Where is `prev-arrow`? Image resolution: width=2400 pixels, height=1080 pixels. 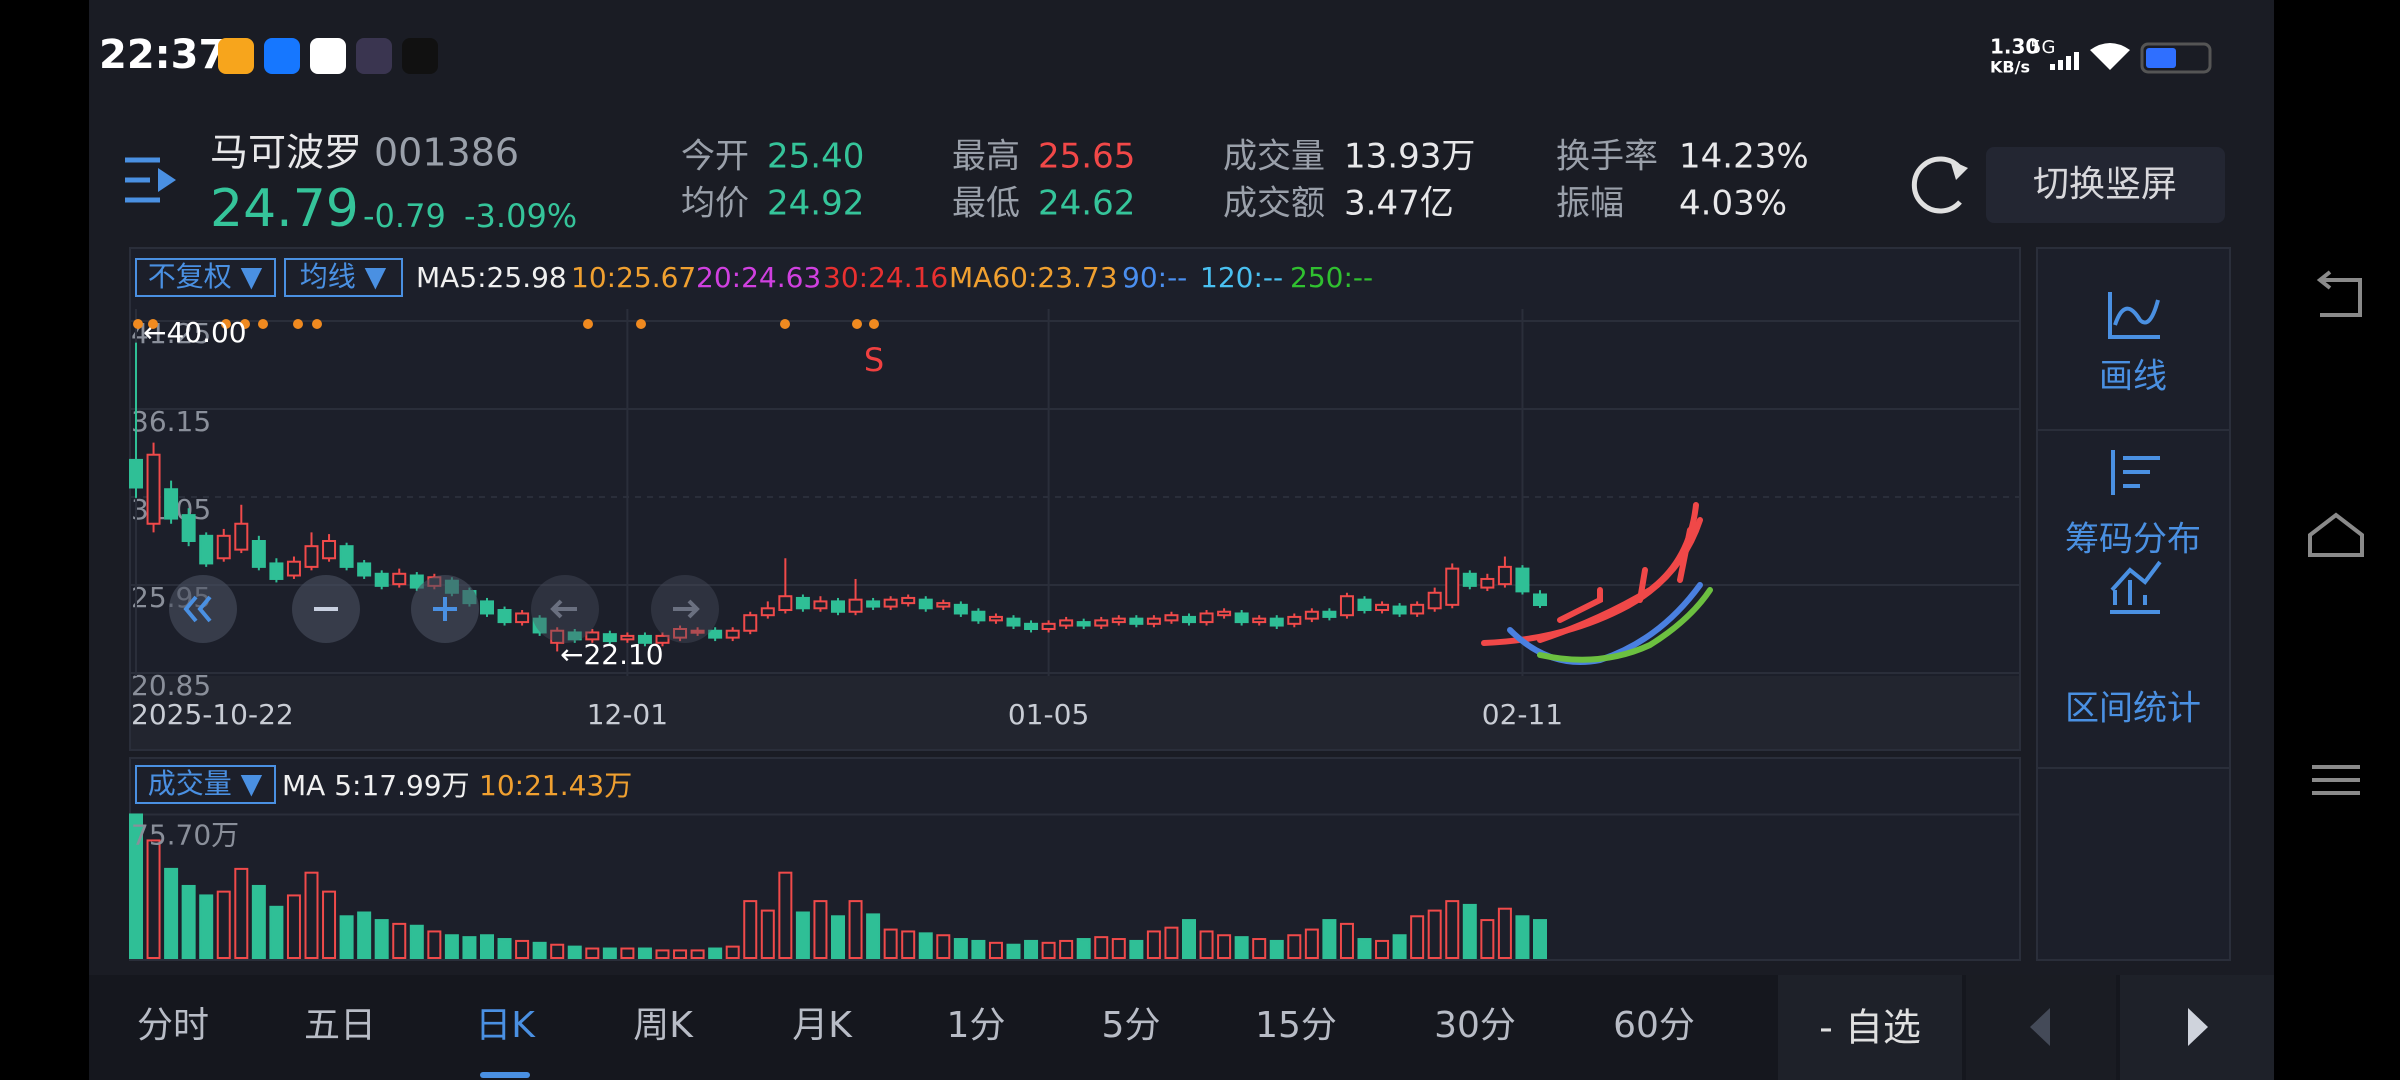
prev-arrow is located at coordinates (2040, 1027).